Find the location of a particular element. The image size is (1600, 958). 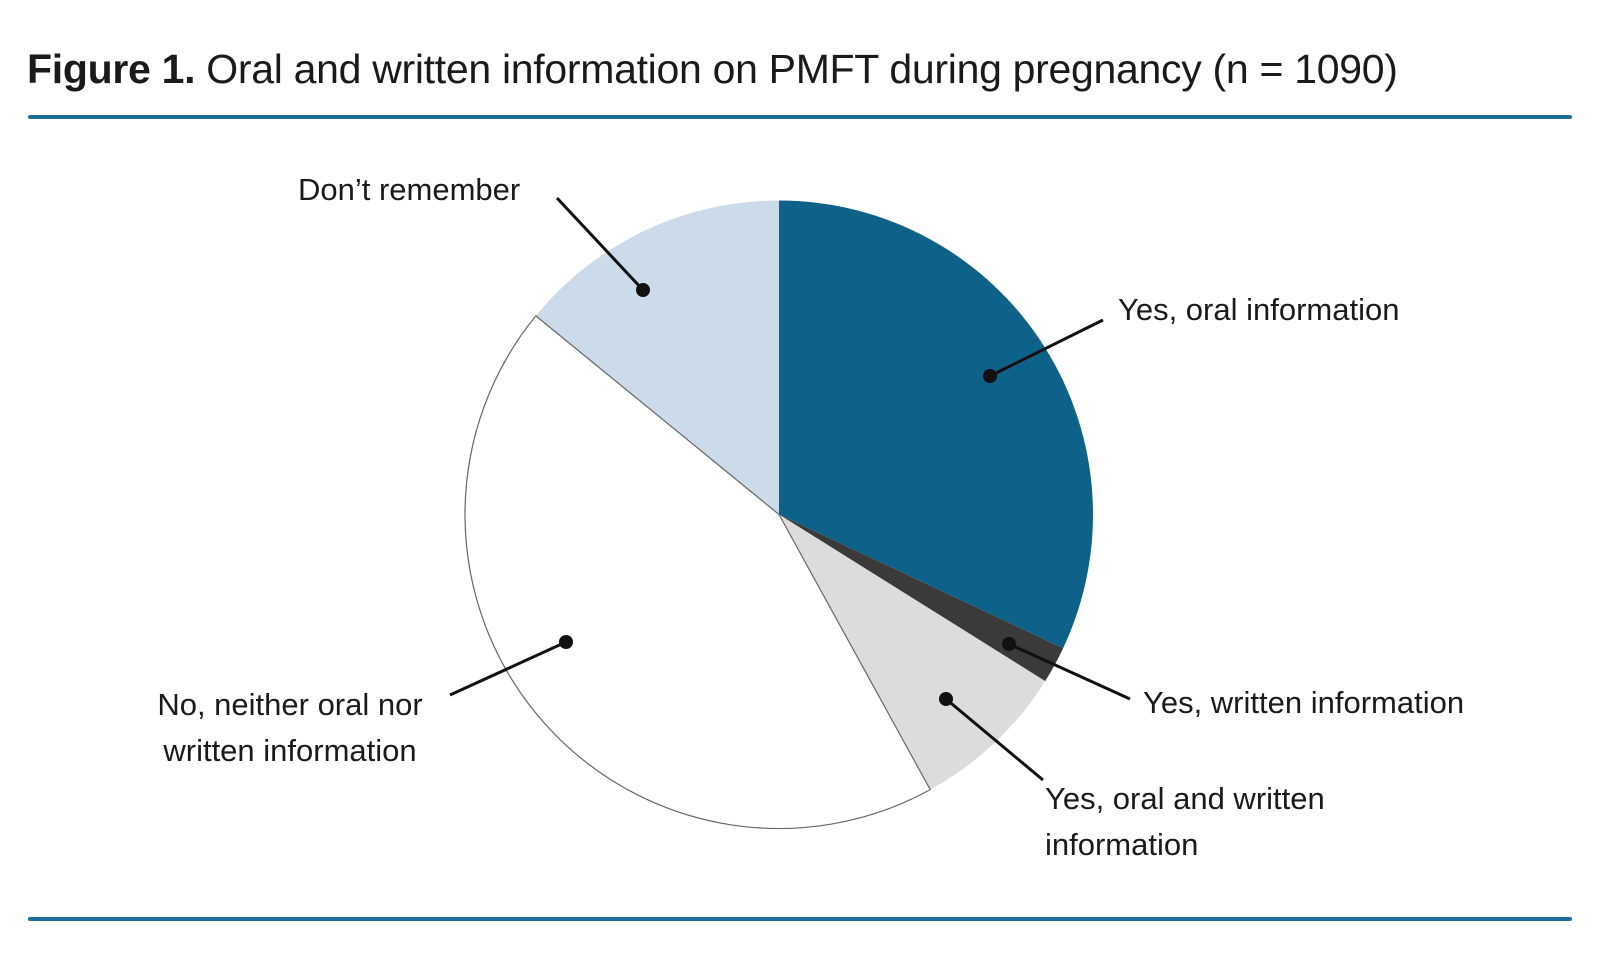

figure-number-label: Figure 1. is located at coordinates (111, 69).